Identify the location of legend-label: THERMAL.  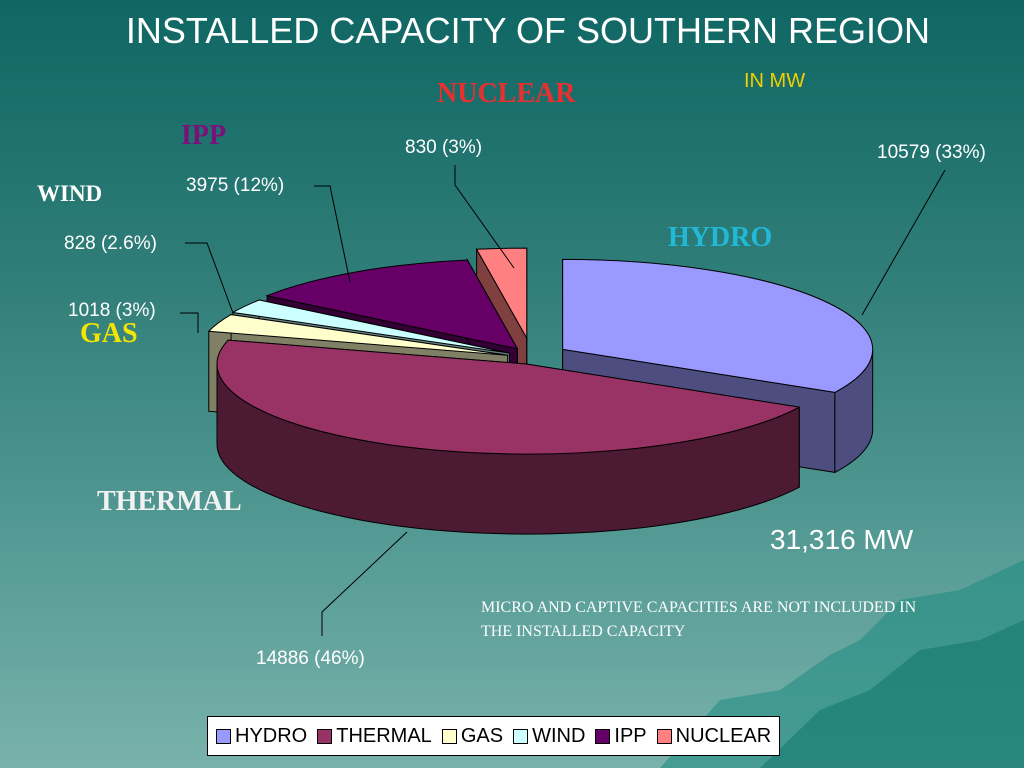
(384, 735).